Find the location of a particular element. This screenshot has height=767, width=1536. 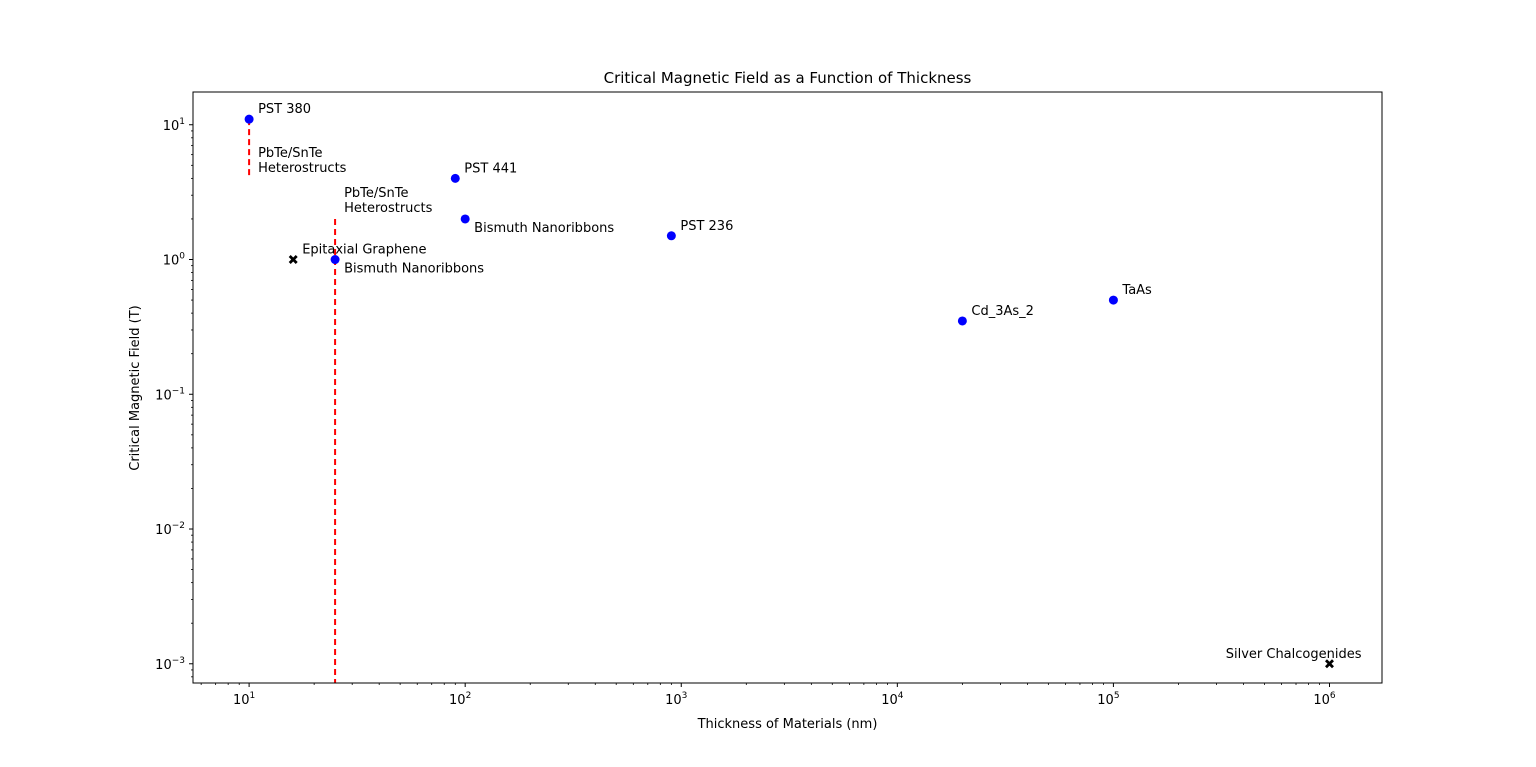

y-tick-label: 10¹ is located at coordinates (174, 125).